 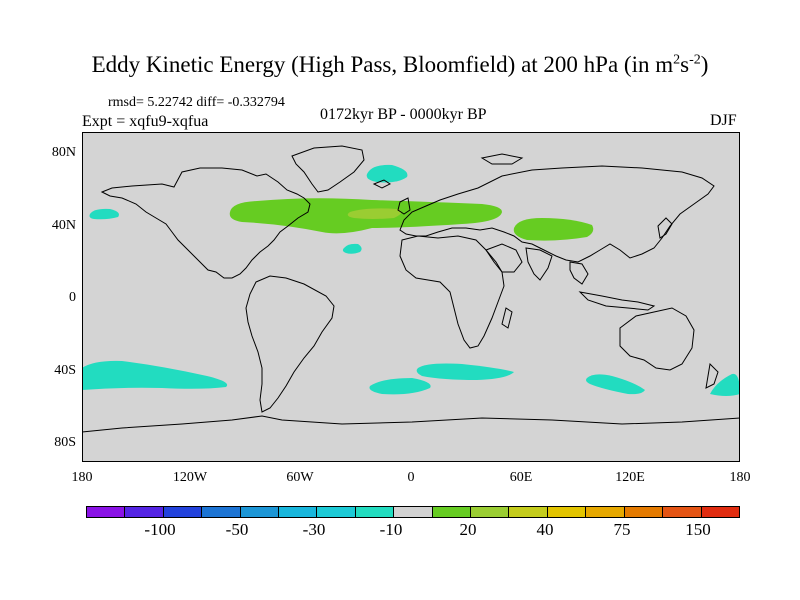 What do you see at coordinates (314, 529) in the screenshot?
I see `colorbar-label-minus30: -30` at bounding box center [314, 529].